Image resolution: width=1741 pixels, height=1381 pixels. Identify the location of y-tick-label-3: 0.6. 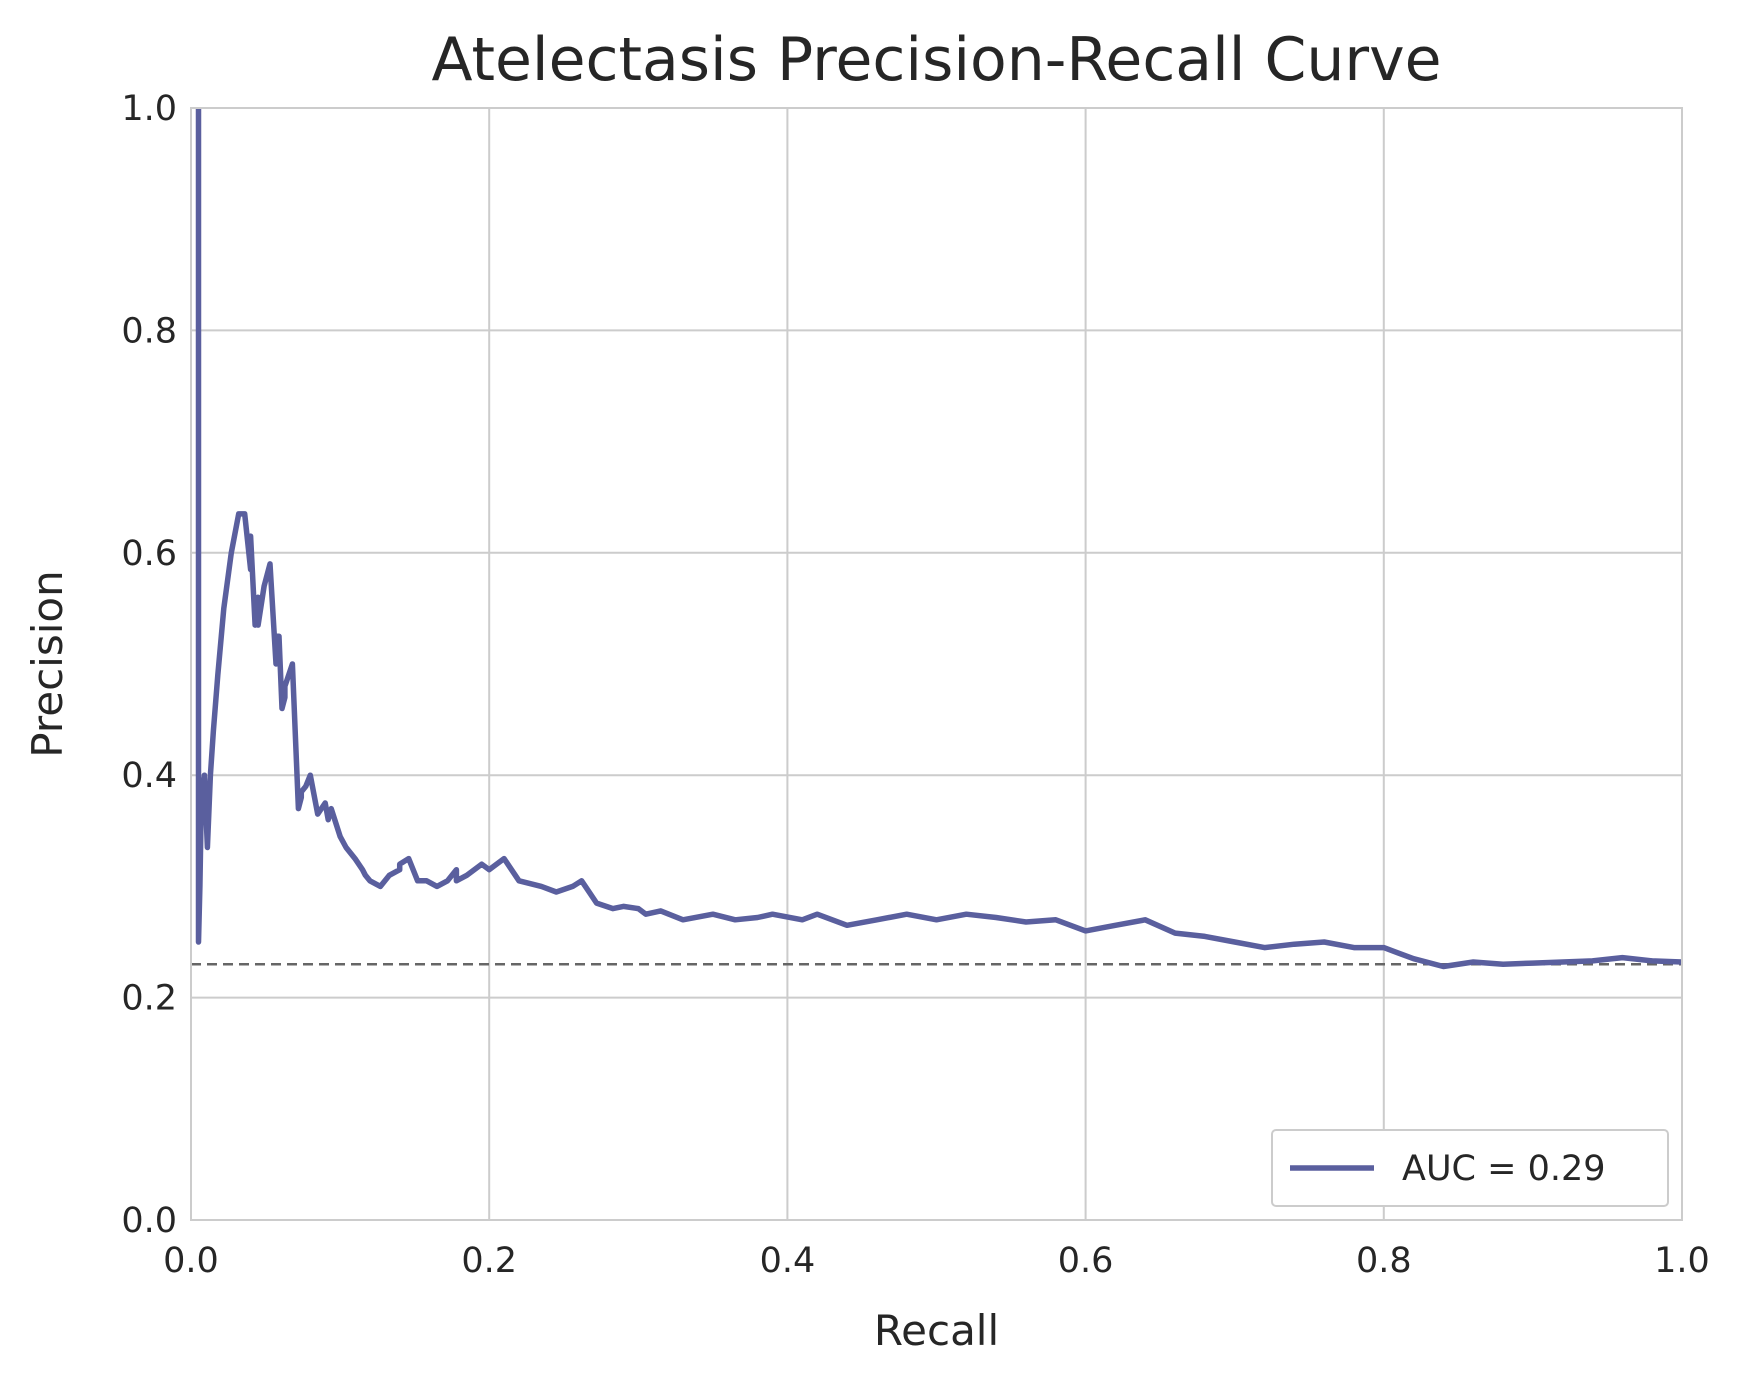
(149, 554).